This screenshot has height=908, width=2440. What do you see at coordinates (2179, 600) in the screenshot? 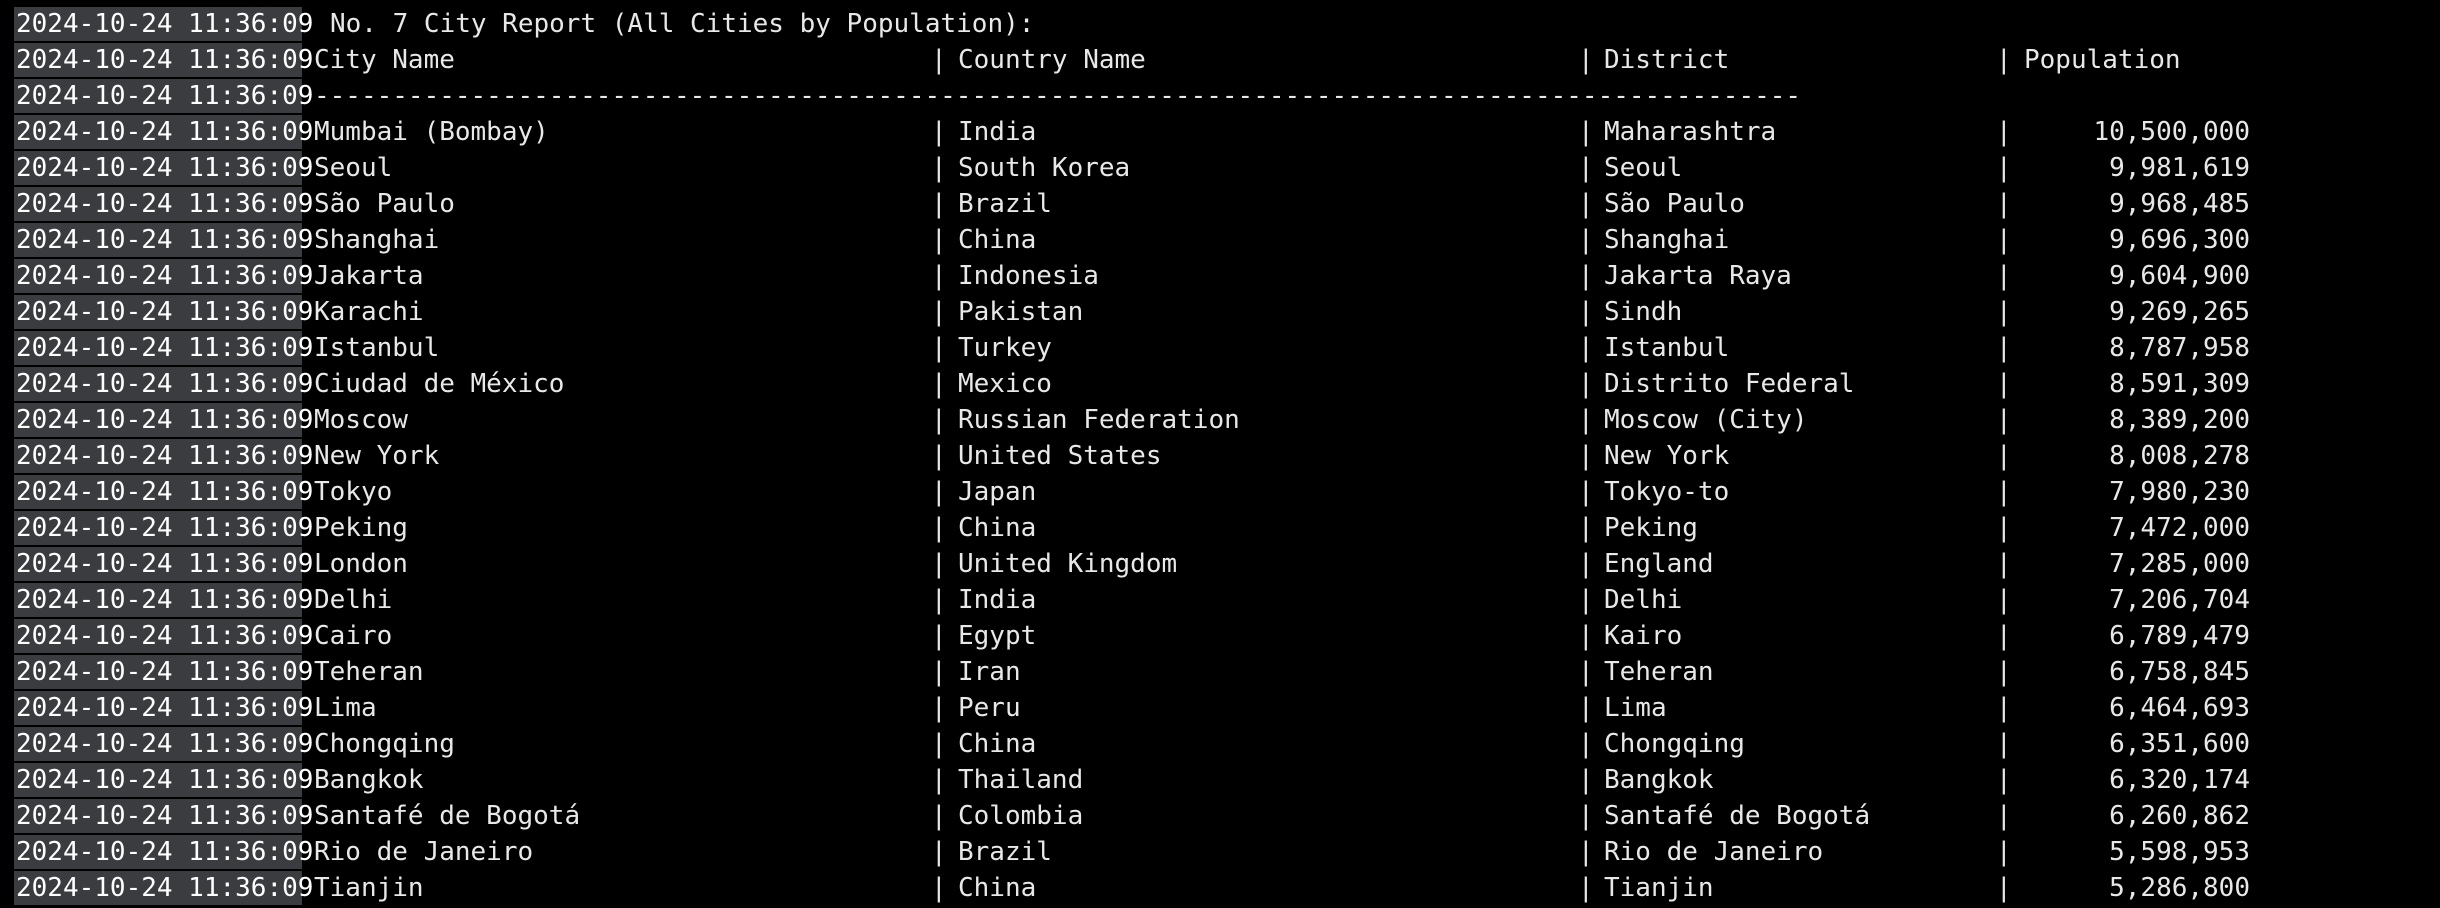
I see `population-cell: 7,206,704` at bounding box center [2179, 600].